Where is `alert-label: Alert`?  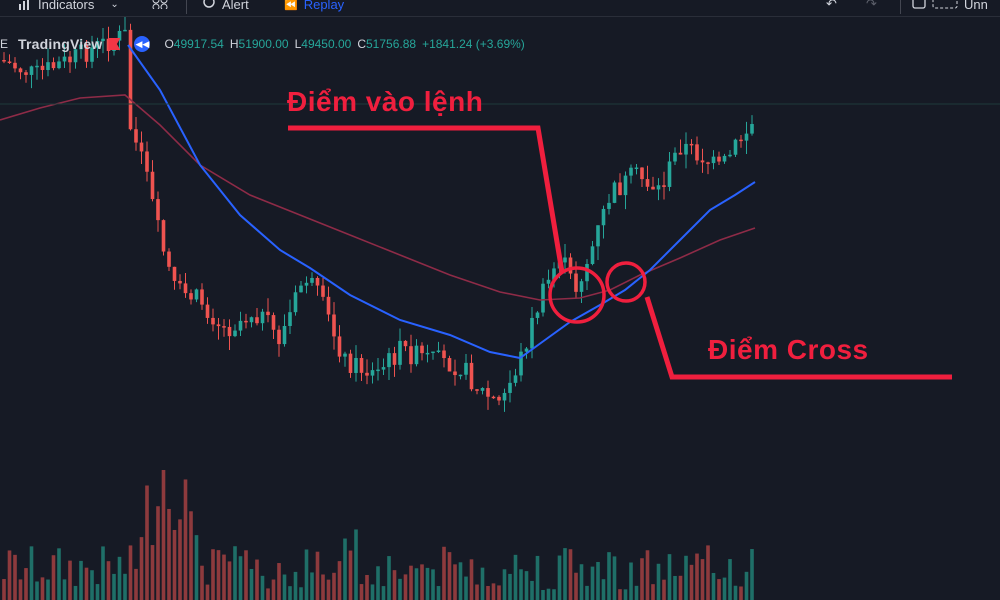 alert-label: Alert is located at coordinates (235, 6).